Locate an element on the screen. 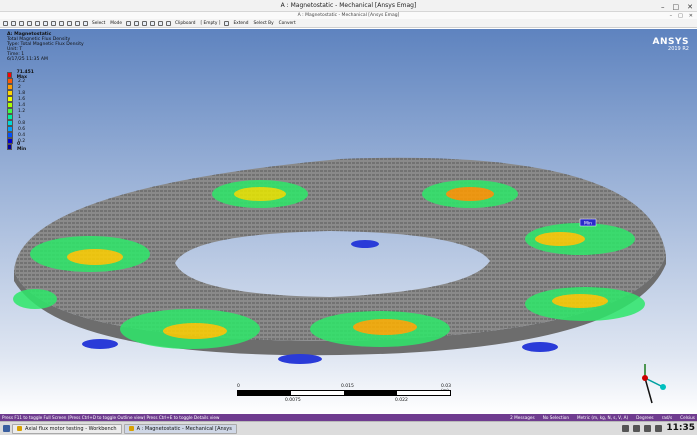  select-body-icon is located at coordinates (152, 23).